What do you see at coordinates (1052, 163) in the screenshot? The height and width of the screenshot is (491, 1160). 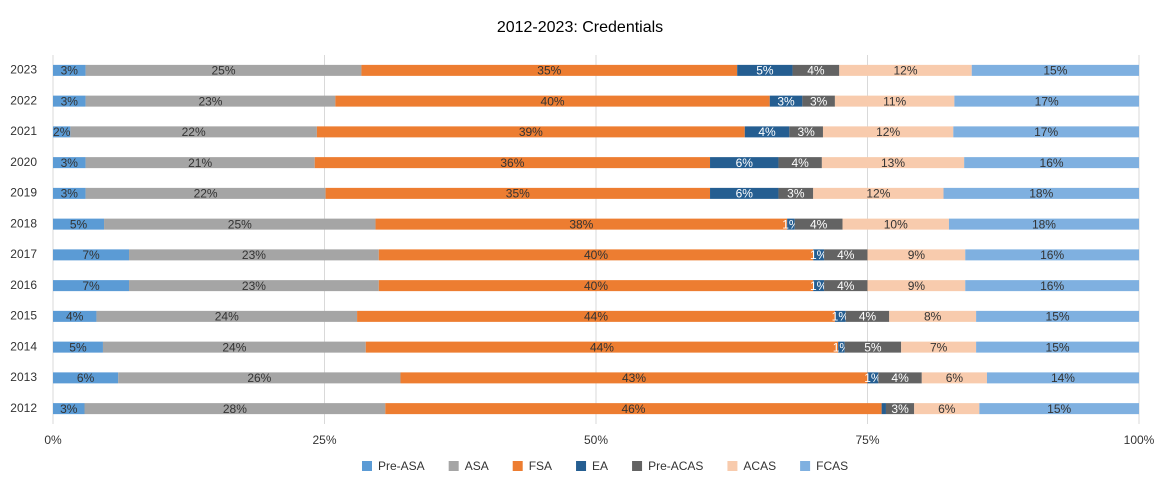 I see `data-label: 16%` at bounding box center [1052, 163].